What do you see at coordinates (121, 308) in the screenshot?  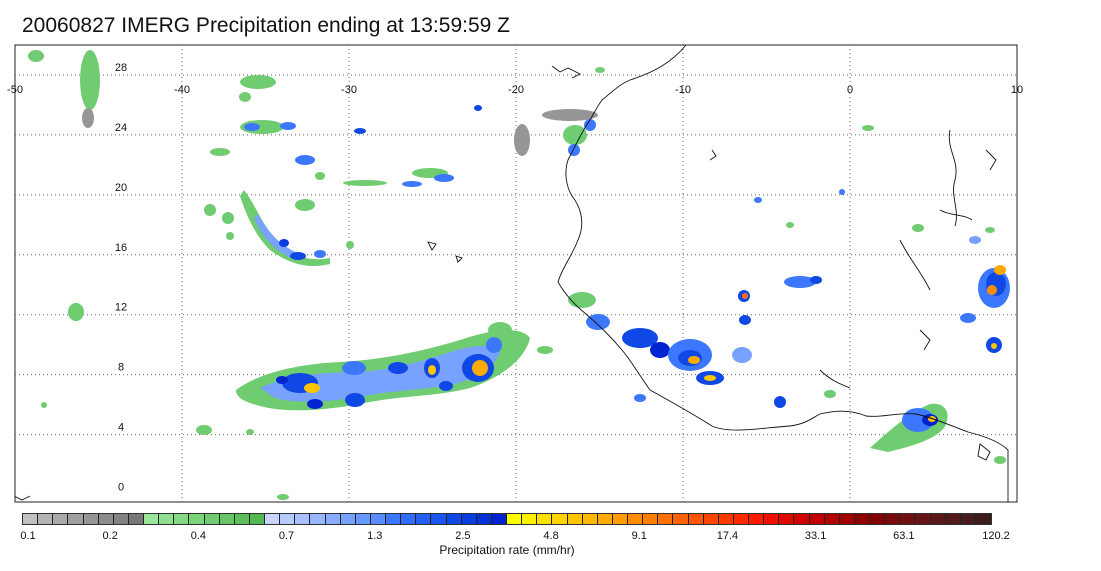 I see `latitude-label: 12` at bounding box center [121, 308].